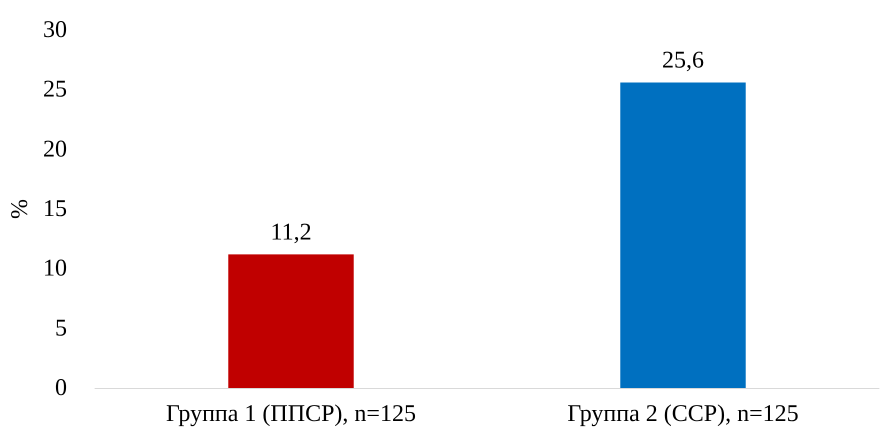  Describe the element at coordinates (55, 269) in the screenshot. I see `y-tick-label: 10` at that location.